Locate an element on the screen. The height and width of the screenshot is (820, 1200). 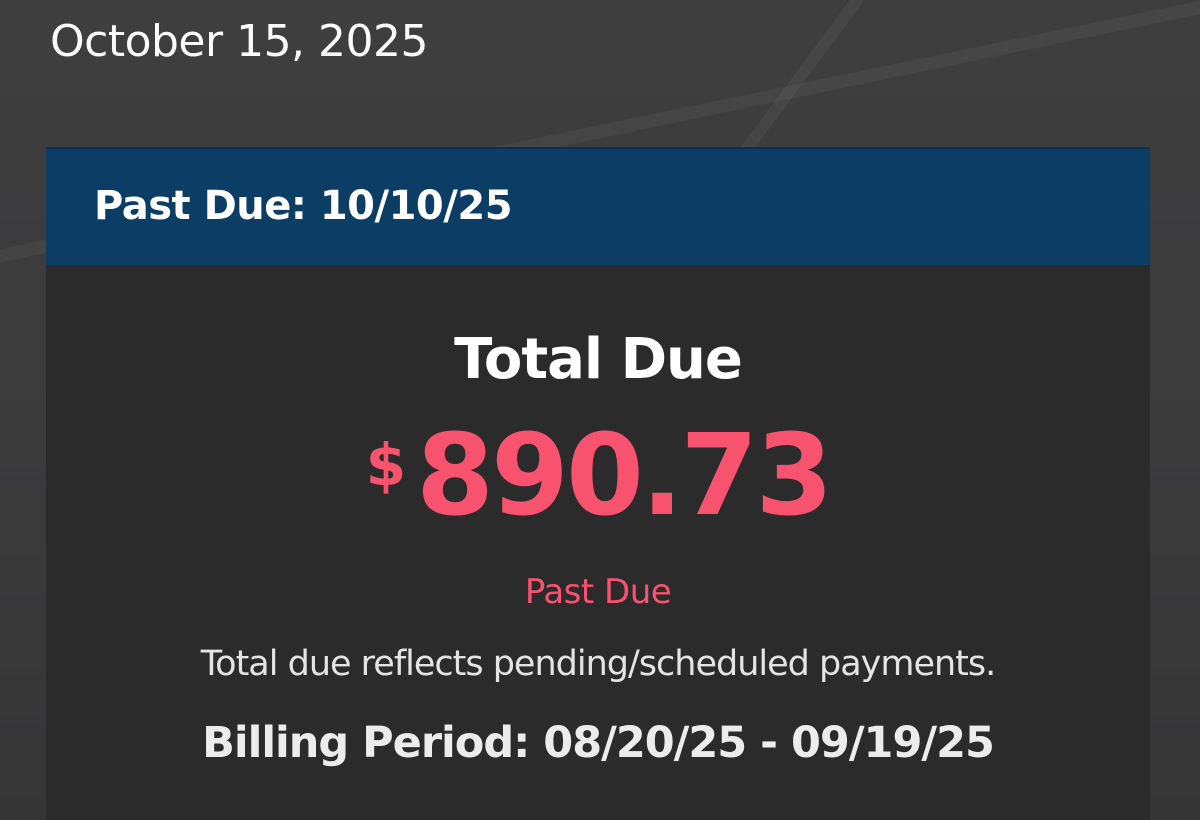
amount-value: 890.73 is located at coordinates (624, 475).